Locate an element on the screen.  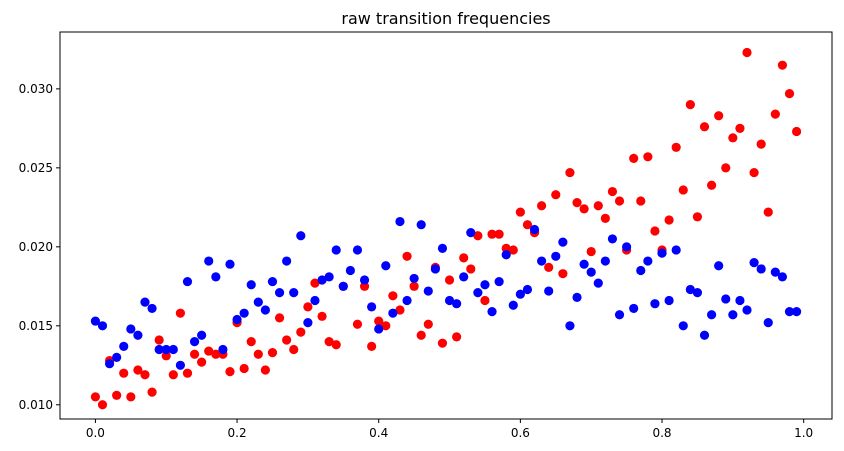
y-tick-label: 0.030 is located at coordinates (36, 89).